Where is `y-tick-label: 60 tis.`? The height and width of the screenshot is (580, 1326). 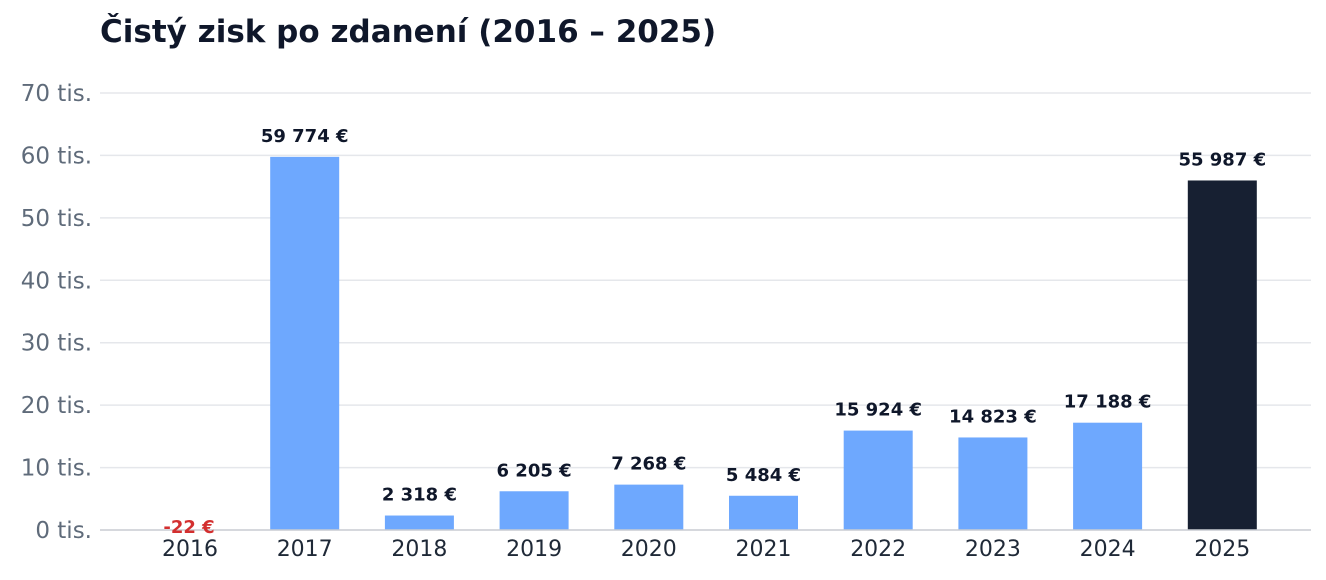 y-tick-label: 60 tis. is located at coordinates (56, 156).